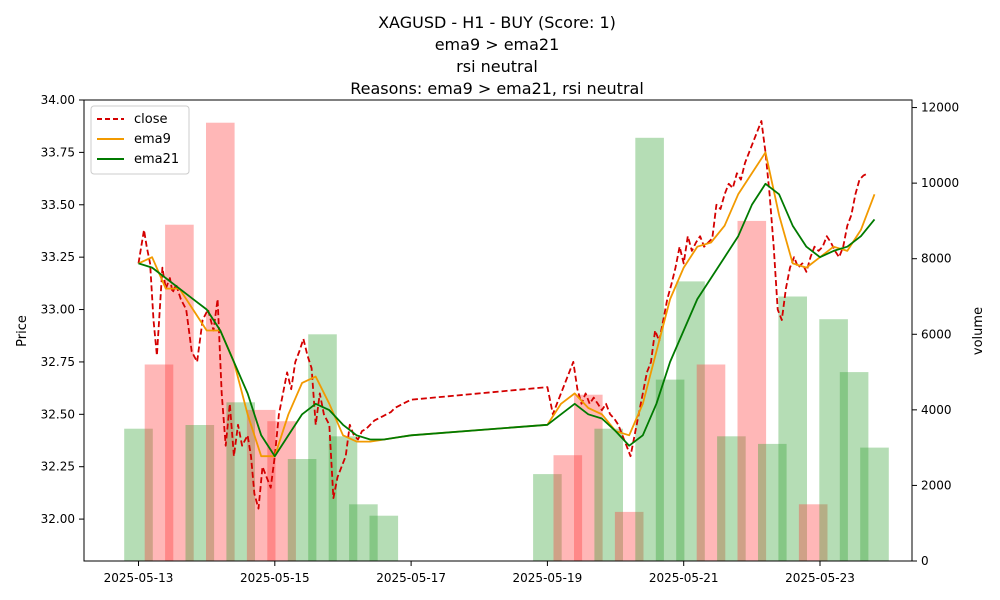 Image resolution: width=1000 pixels, height=600 pixels. Describe the element at coordinates (940, 183) in the screenshot. I see `y-right-tick-label: 10000` at that location.